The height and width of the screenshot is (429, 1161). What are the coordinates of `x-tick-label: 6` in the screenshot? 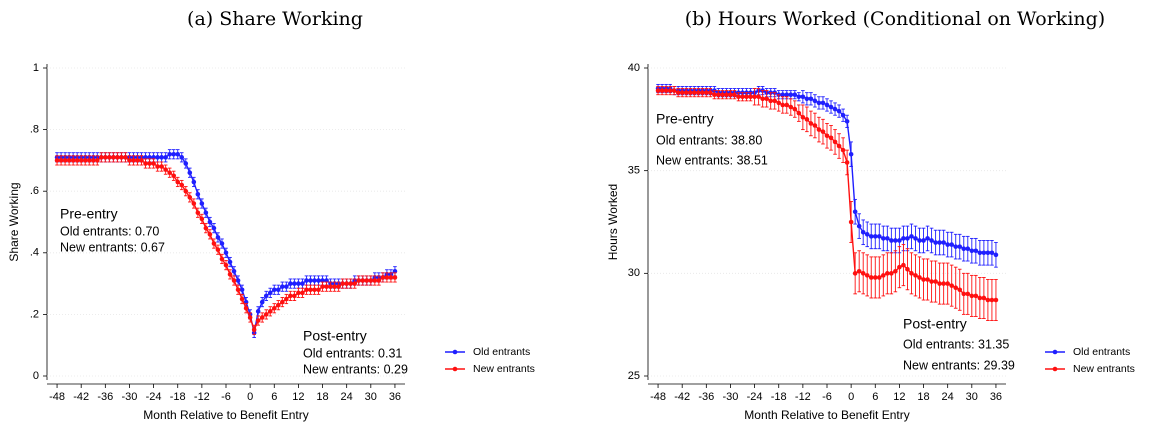 It's located at (274, 397).